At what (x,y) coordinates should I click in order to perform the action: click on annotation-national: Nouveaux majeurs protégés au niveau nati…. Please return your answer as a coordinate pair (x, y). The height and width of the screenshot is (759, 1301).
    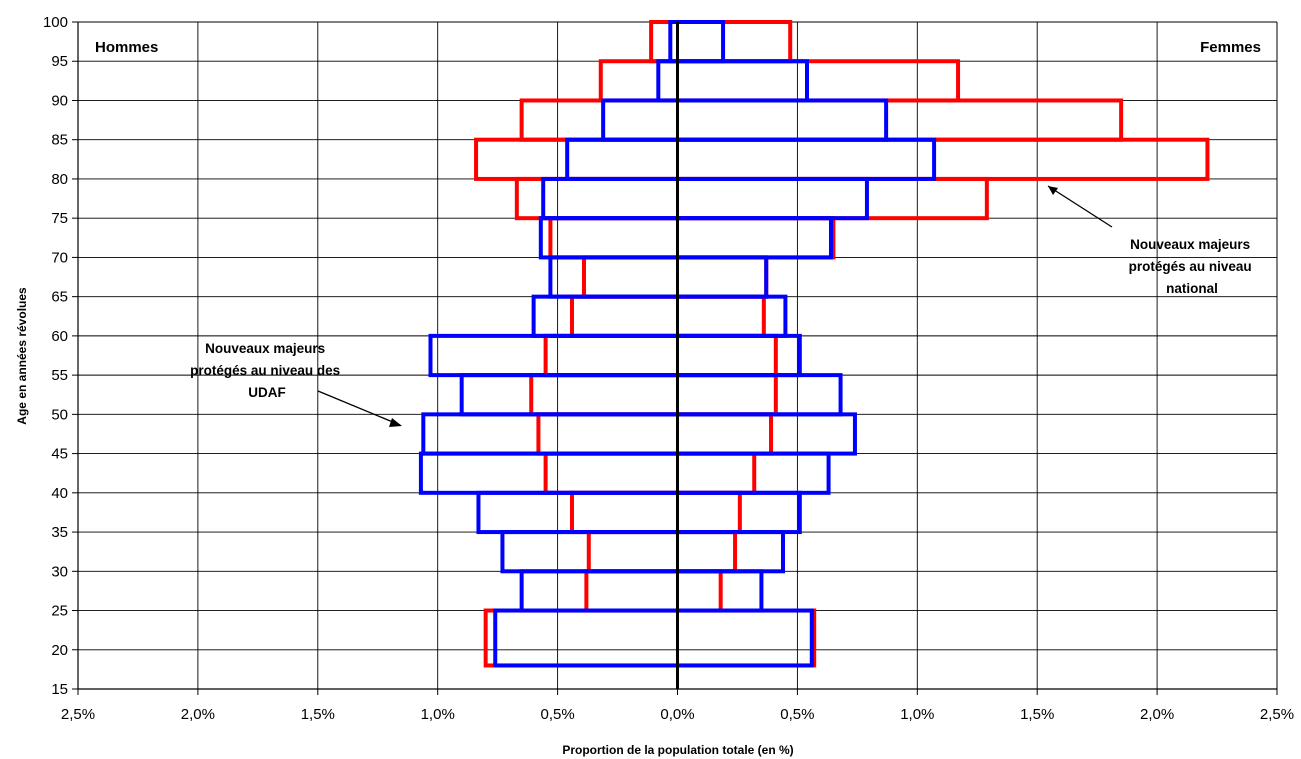
    Looking at the image, I should click on (1151, 240).